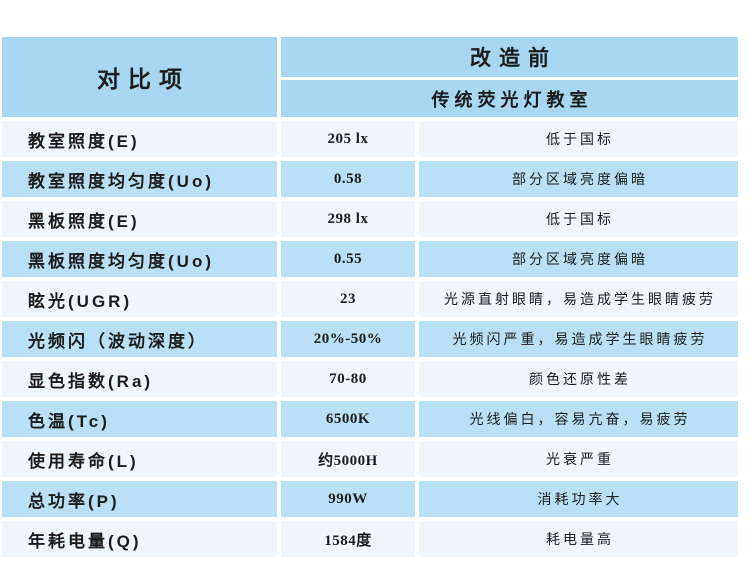 This screenshot has width=750, height=563. I want to click on row-value: 990W, so click(348, 499).